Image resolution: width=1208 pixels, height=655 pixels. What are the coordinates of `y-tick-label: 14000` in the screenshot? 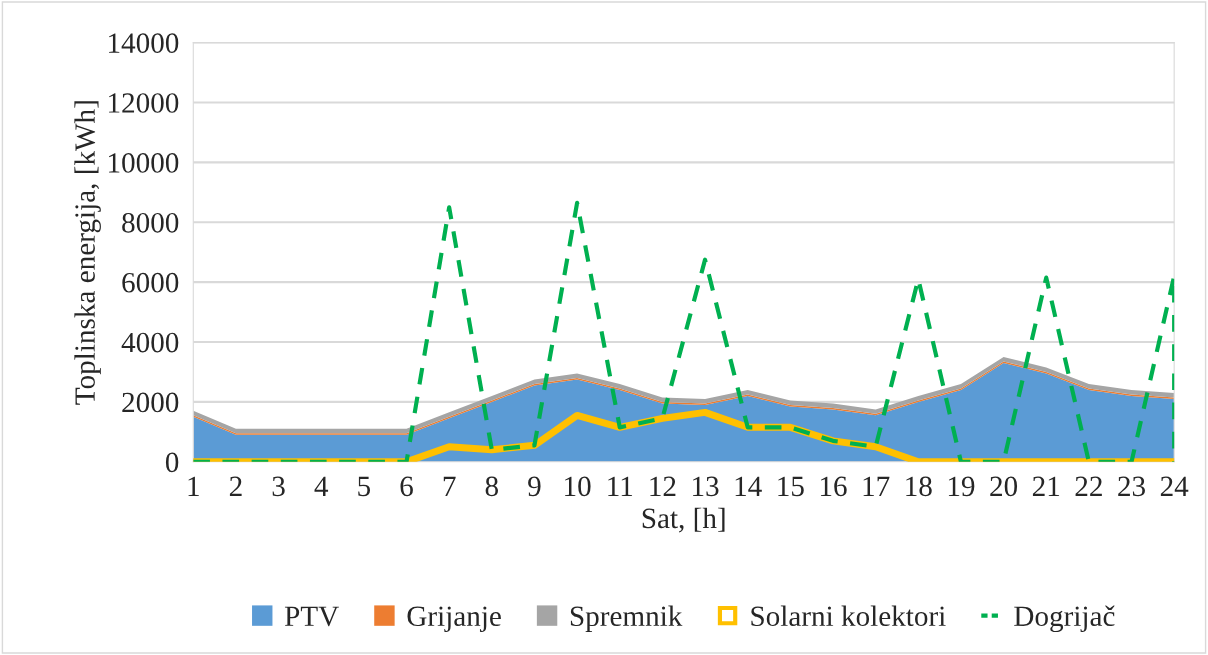 It's located at (144, 43).